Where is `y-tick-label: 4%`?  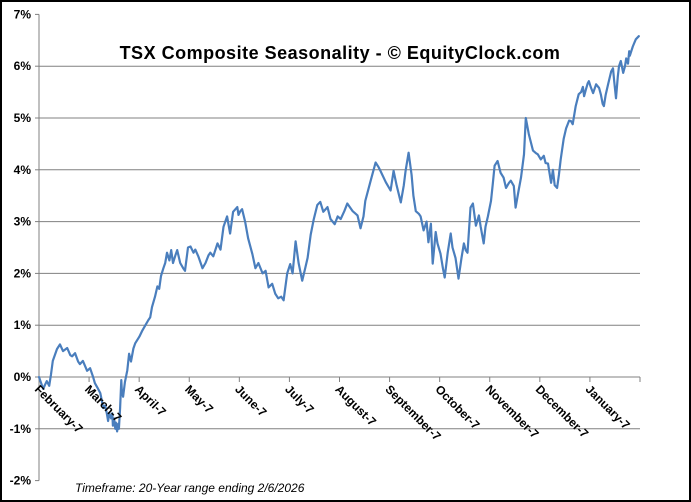
y-tick-label: 4% is located at coordinates (23, 170).